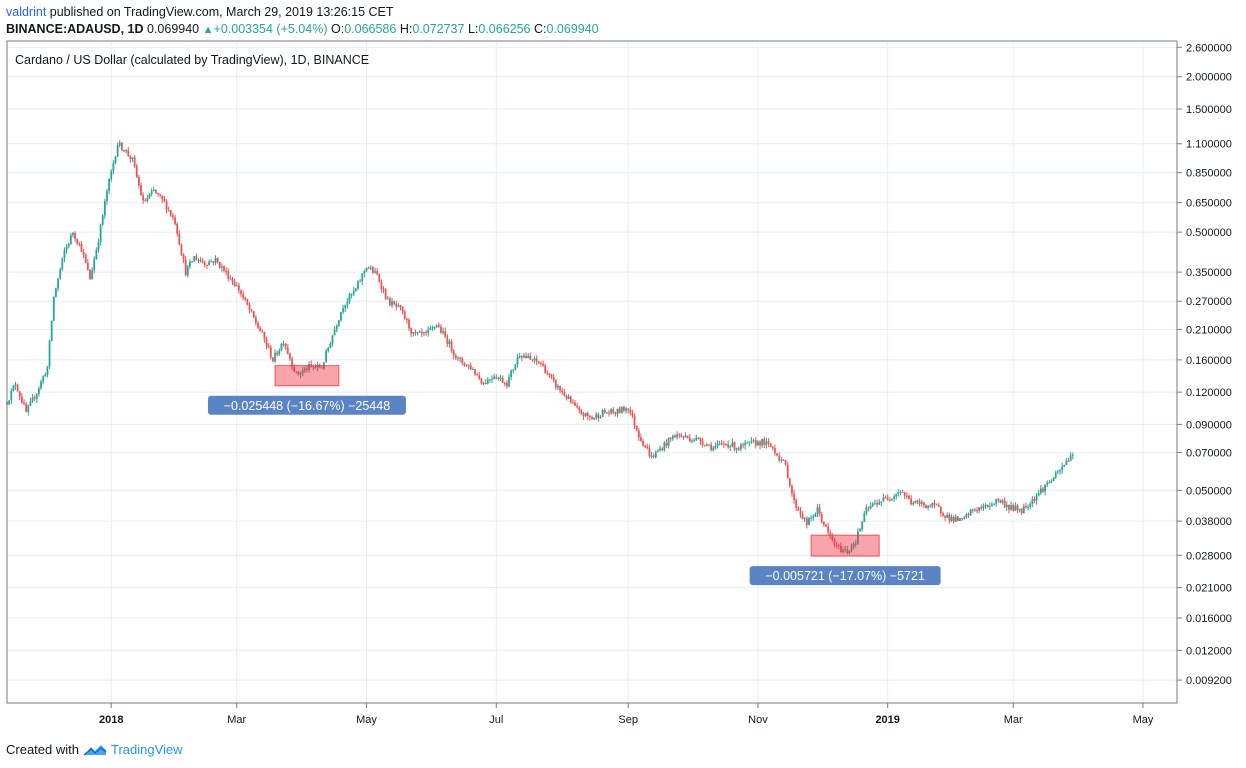  I want to click on close-label: C:, so click(540, 29).